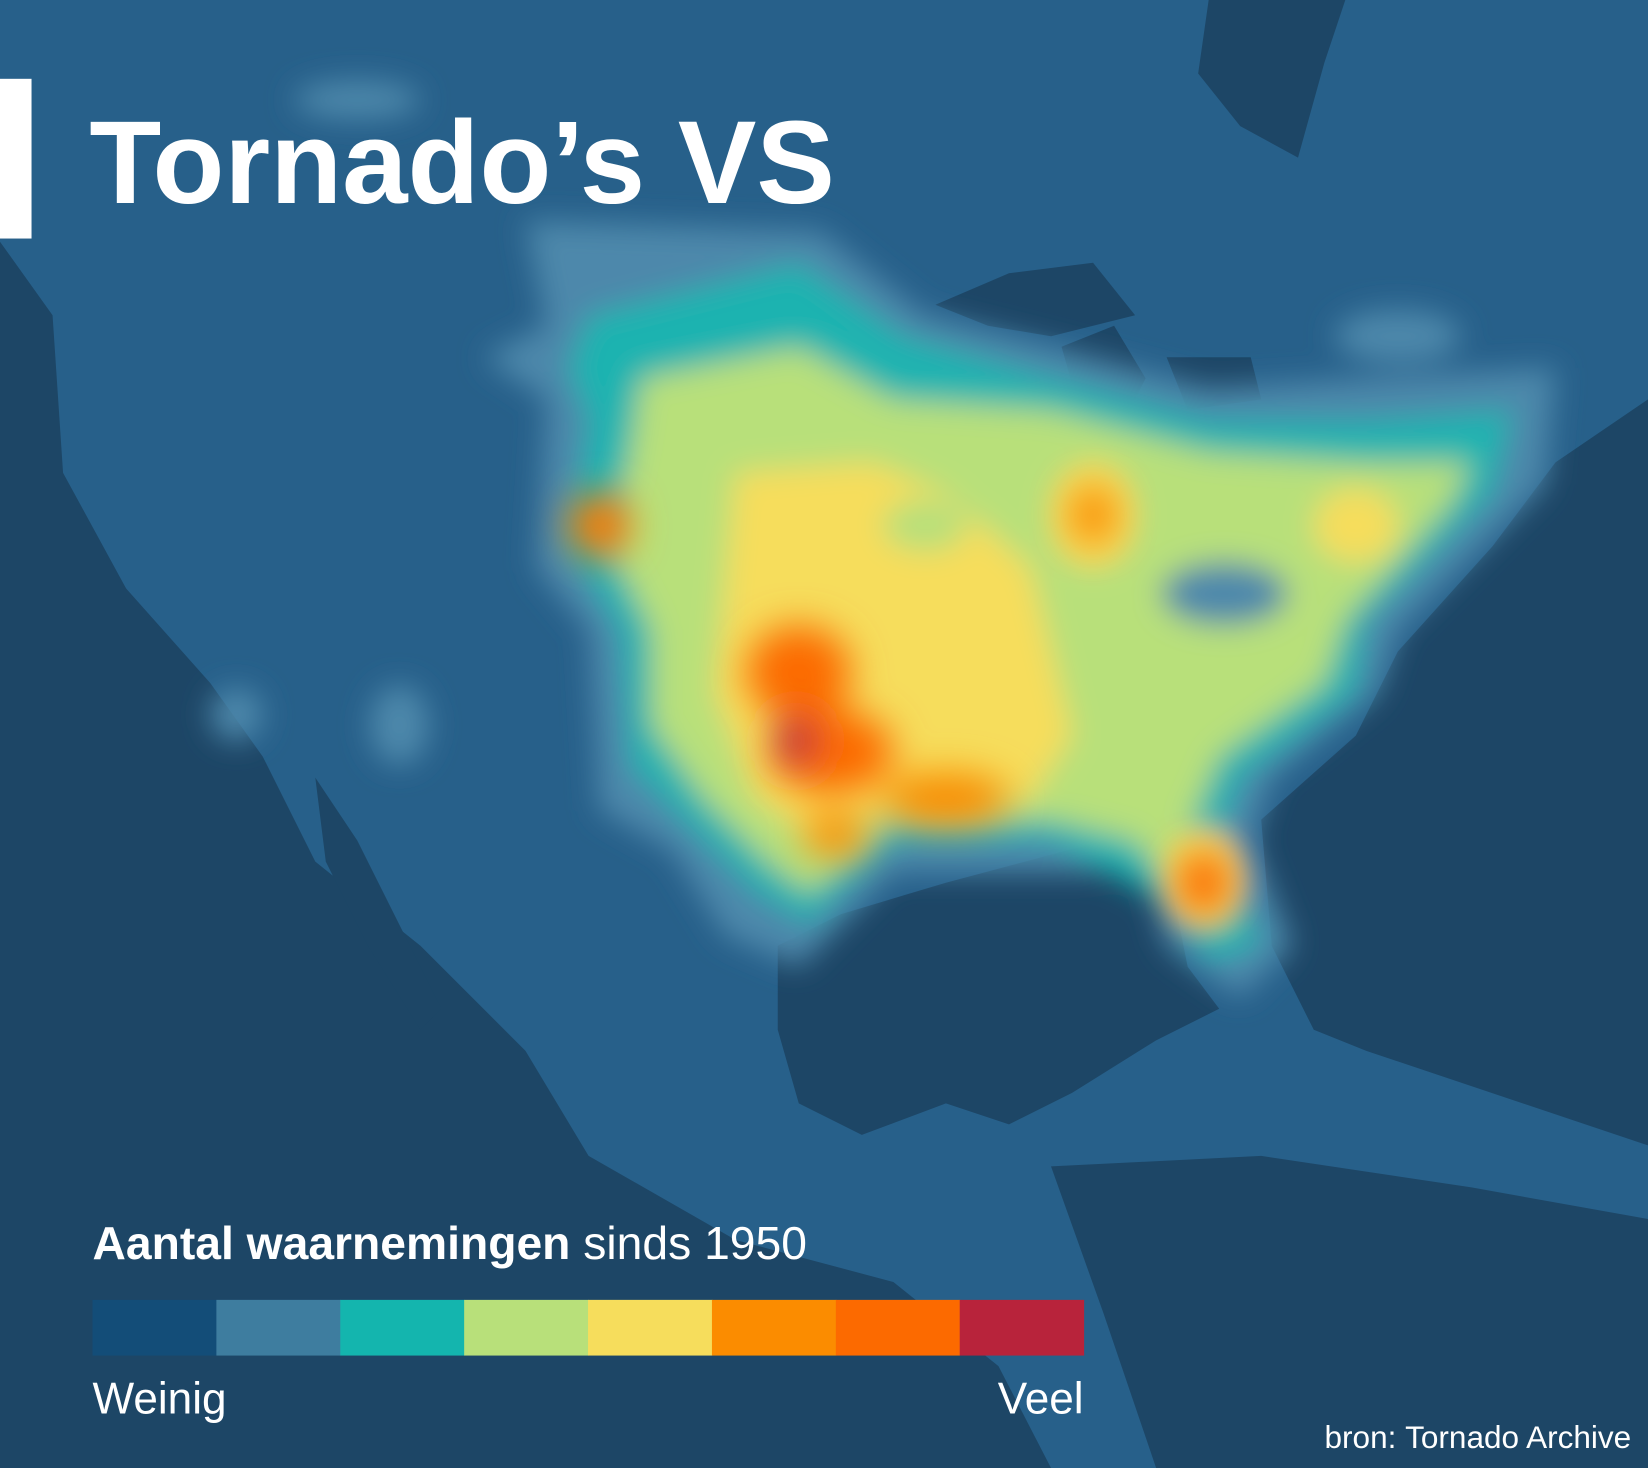 This screenshot has width=1648, height=1468. What do you see at coordinates (1518, 1437) in the screenshot?
I see `source-name: Tornado Archive` at bounding box center [1518, 1437].